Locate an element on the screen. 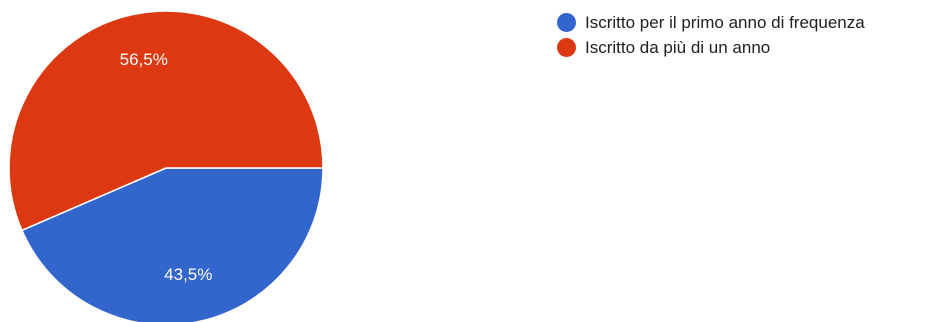  legend-item-first-year: Iscritto per il primo anno di frequenza is located at coordinates (711, 22).